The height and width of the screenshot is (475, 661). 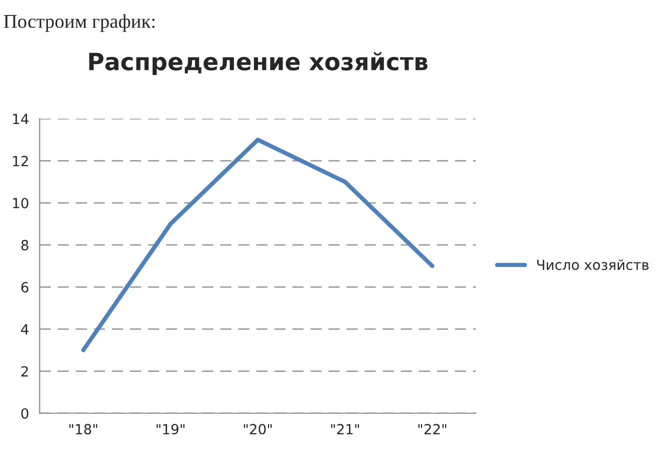 I want to click on y-tick-label: 8, so click(x=24, y=245).